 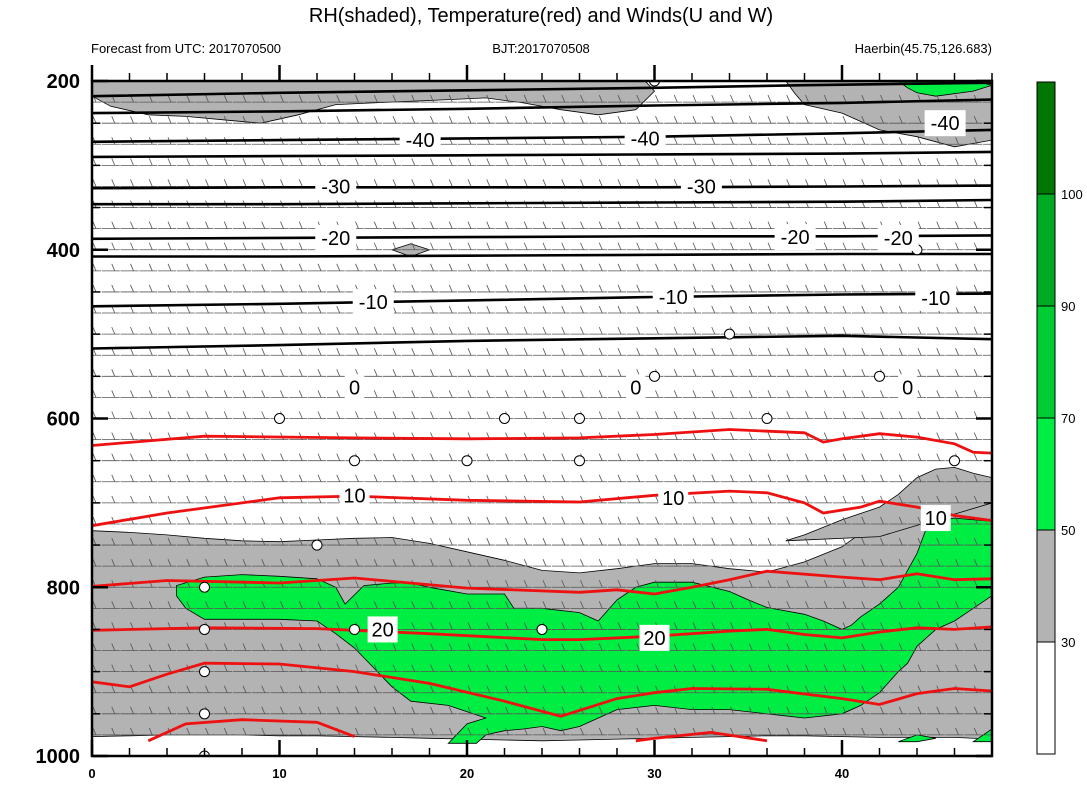 What do you see at coordinates (888, 504) in the screenshot?
I see `rh-region-gray-right-upper` at bounding box center [888, 504].